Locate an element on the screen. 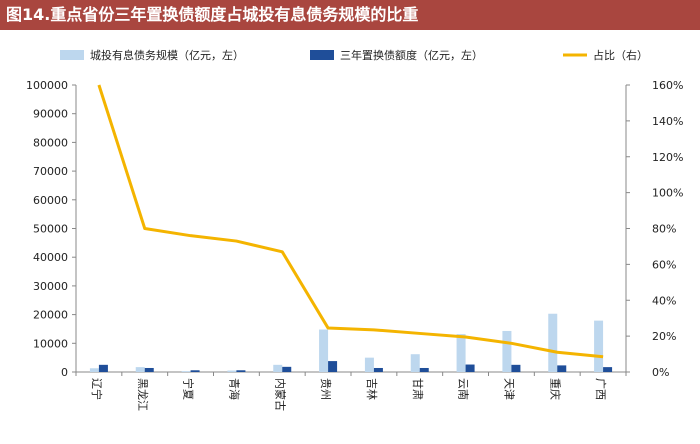 This screenshot has height=444, width=700. category-label: 云南 is located at coordinates (463, 389).